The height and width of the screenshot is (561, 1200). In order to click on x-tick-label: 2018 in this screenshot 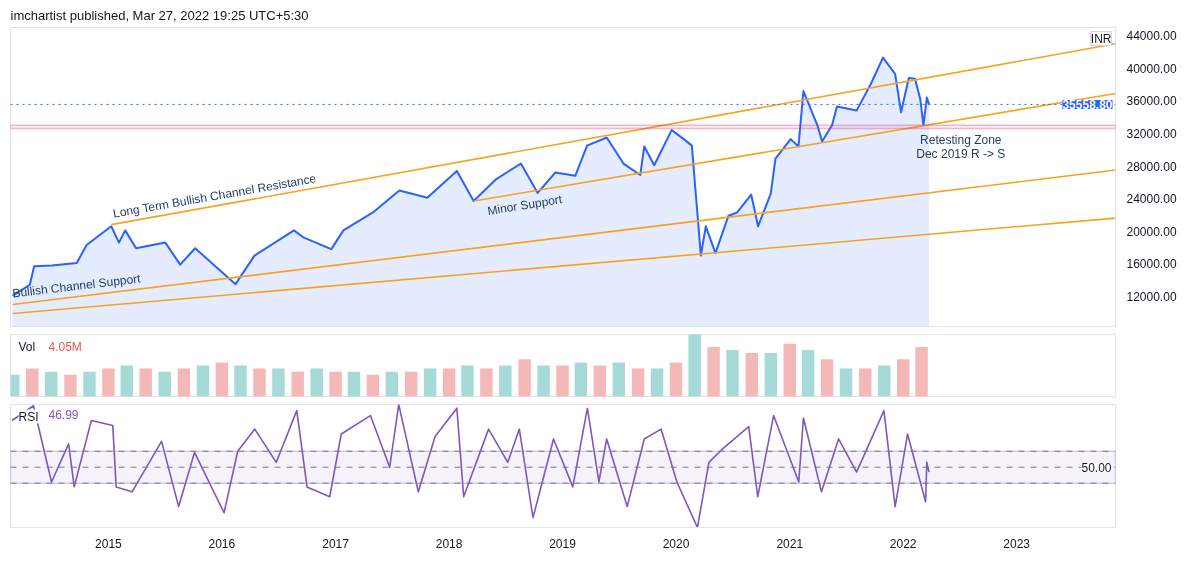, I will do `click(449, 543)`.